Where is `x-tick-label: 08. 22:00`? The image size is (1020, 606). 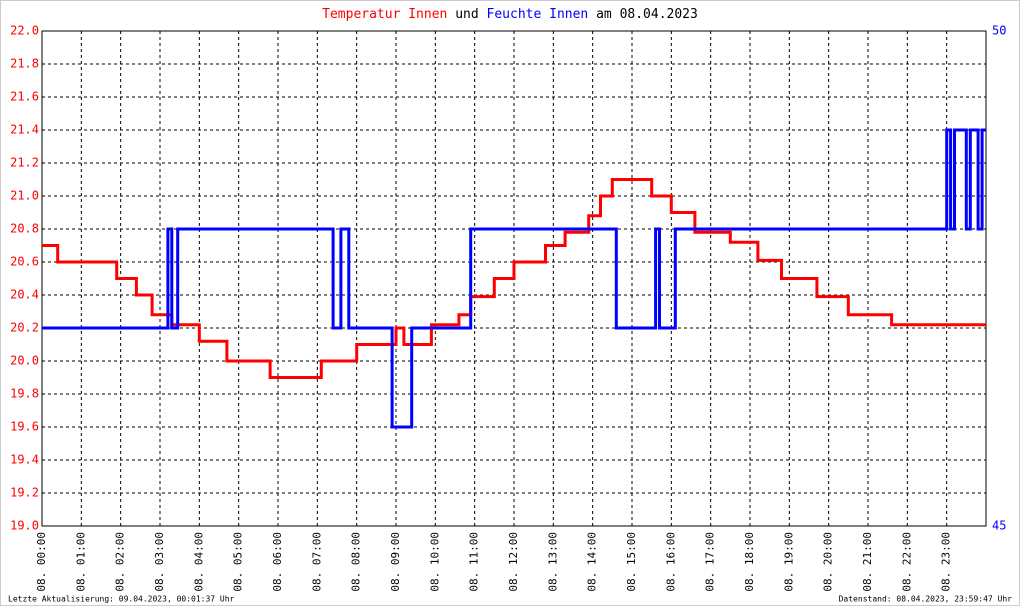
x-tick-label: 08. 22:00 is located at coordinates (906, 562).